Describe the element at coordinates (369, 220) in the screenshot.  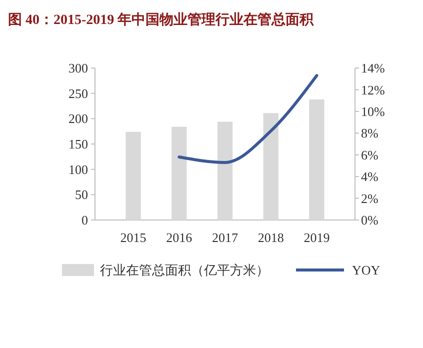
I see `y2-tick-label: 0%` at that location.